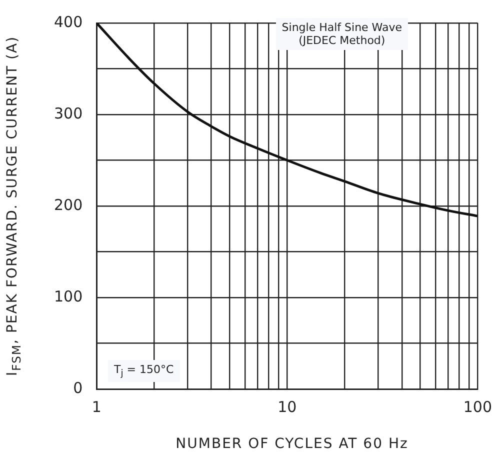  I want to click on annotation: T$_{j}$ = 150°C, so click(144, 371).